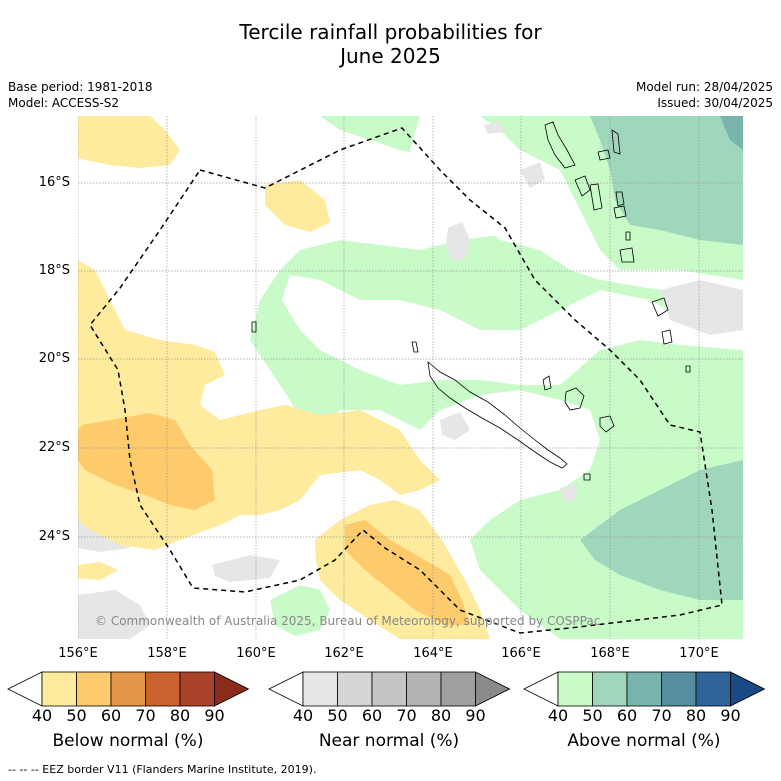 The width and height of the screenshot is (781, 781). What do you see at coordinates (389, 741) in the screenshot?
I see `colorbar-label-near: Near normal (%)` at bounding box center [389, 741].